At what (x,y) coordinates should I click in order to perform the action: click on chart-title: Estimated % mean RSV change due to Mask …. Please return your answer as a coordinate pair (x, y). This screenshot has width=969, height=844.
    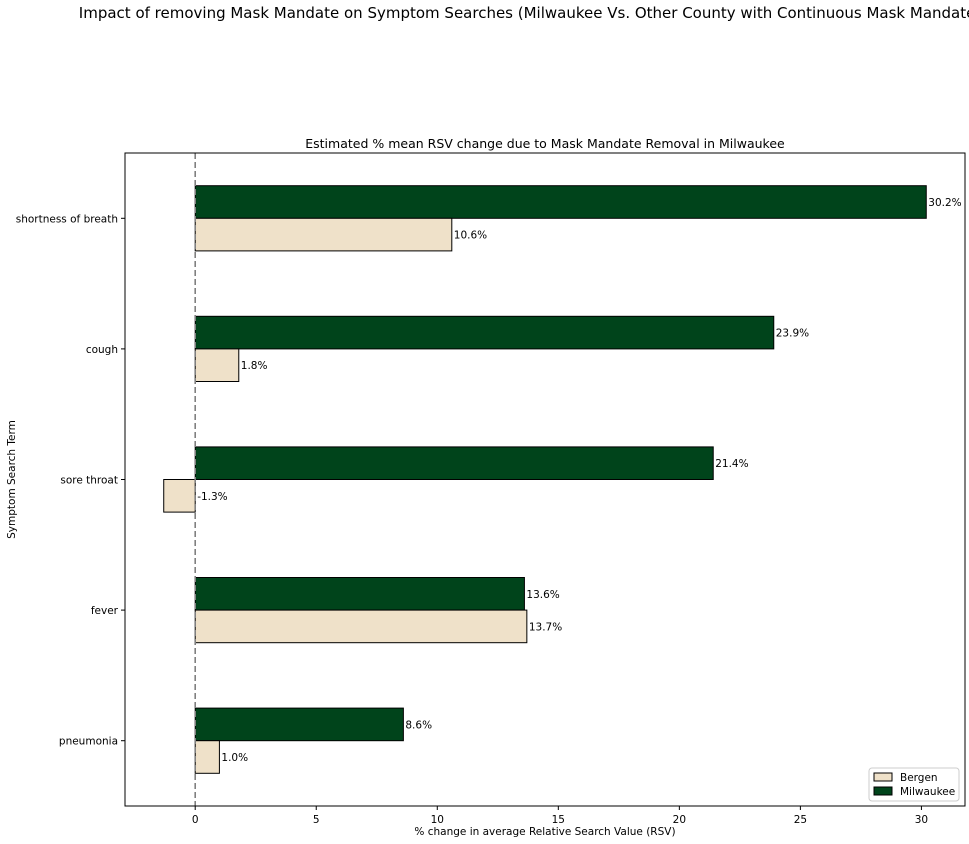
    Looking at the image, I should click on (545, 143).